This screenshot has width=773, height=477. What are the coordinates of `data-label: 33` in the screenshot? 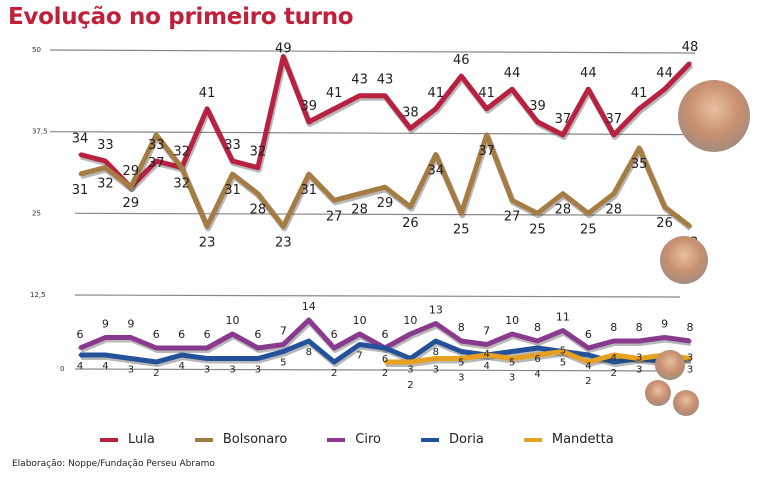 It's located at (156, 145).